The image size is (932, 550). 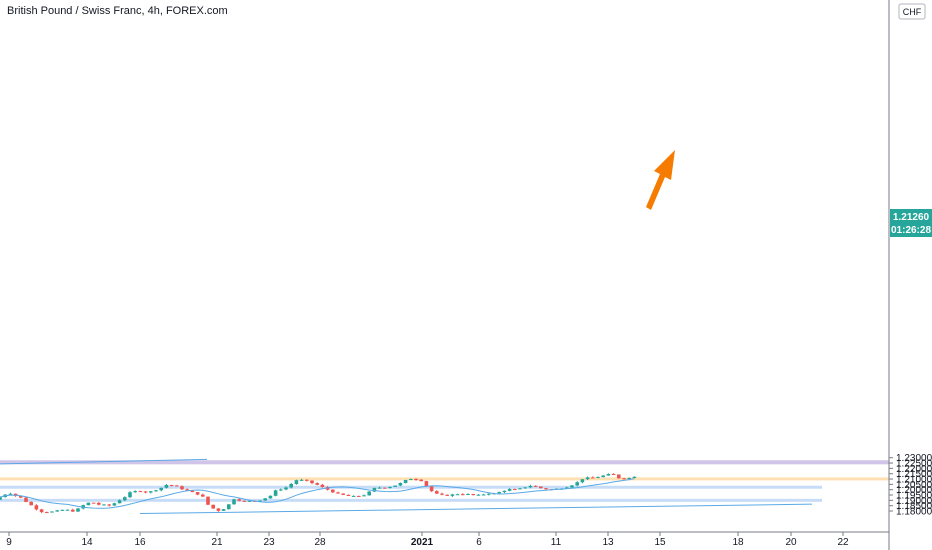 I want to click on support-zone-blue-upper, so click(x=411, y=487).